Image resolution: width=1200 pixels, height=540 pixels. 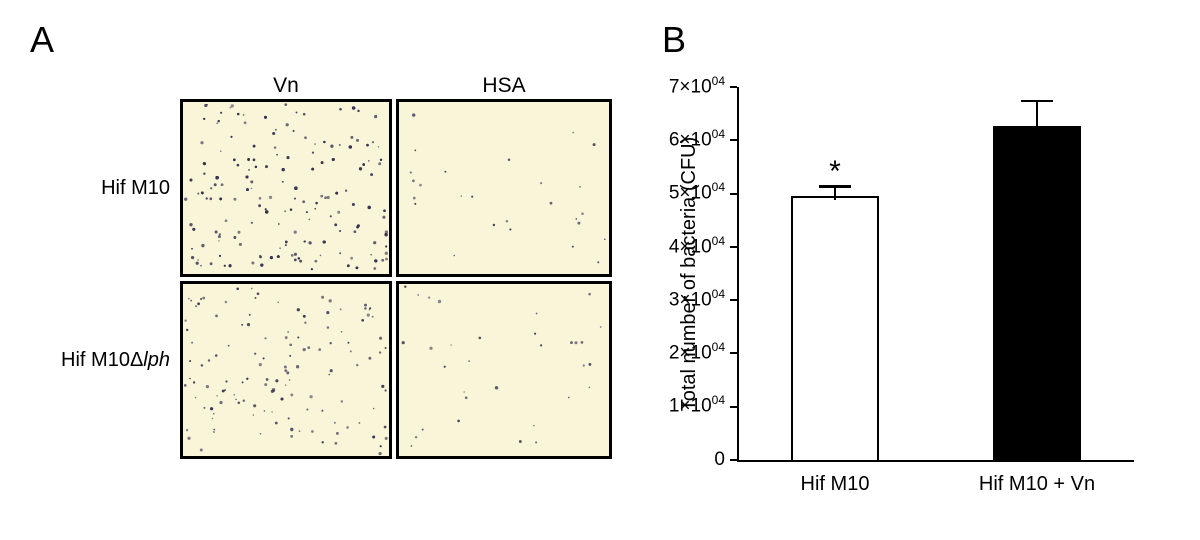 I want to click on x-tick-label: Hif M10, so click(x=835, y=484).